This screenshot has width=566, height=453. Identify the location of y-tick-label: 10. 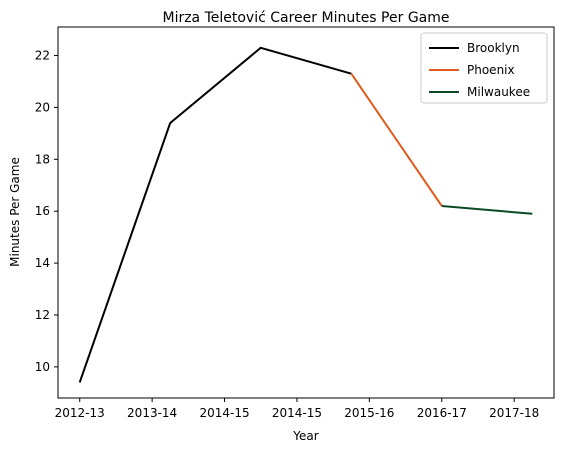
(42, 367).